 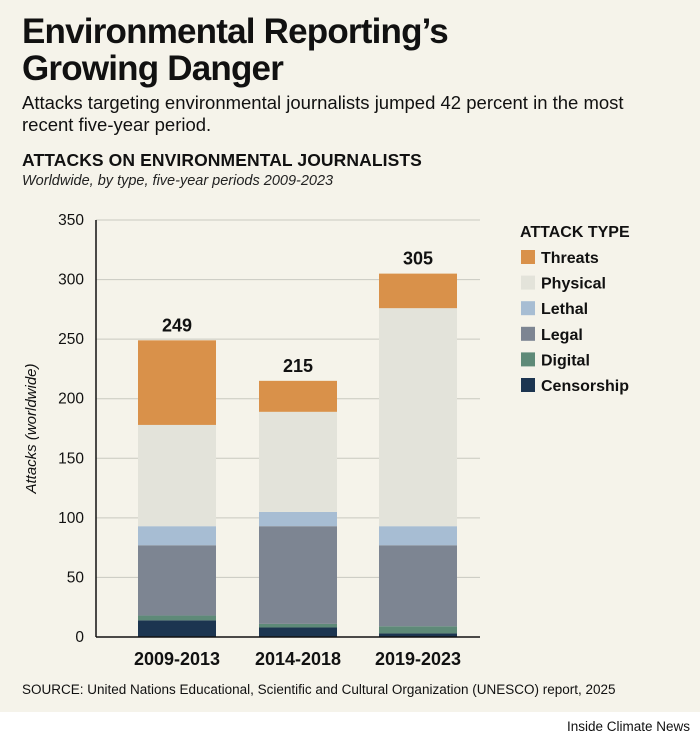 I want to click on y-tick-label: 150, so click(x=71, y=458).